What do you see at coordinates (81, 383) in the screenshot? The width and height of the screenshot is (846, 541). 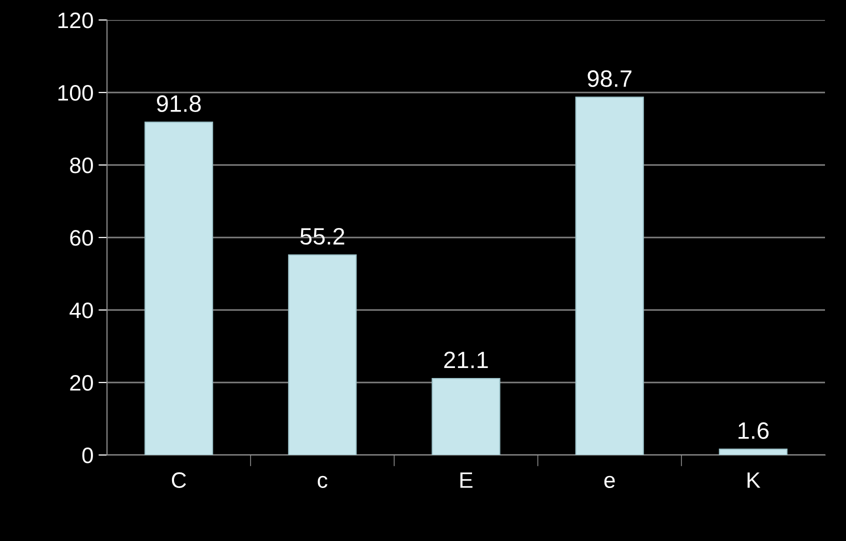 I see `y-tick-label: 20` at bounding box center [81, 383].